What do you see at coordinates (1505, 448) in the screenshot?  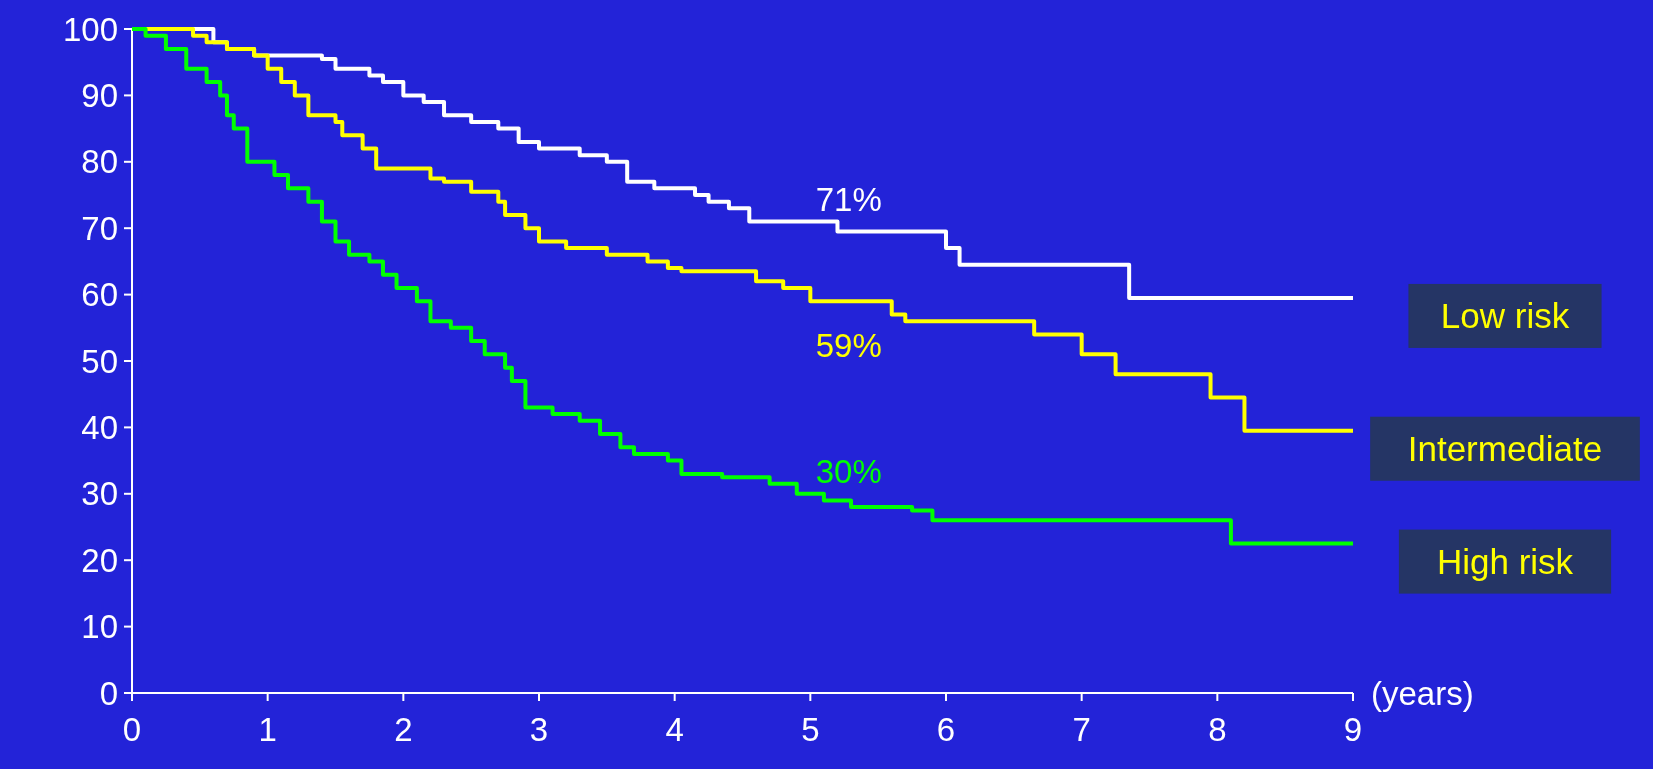 I see `series-label: Intermediate` at bounding box center [1505, 448].